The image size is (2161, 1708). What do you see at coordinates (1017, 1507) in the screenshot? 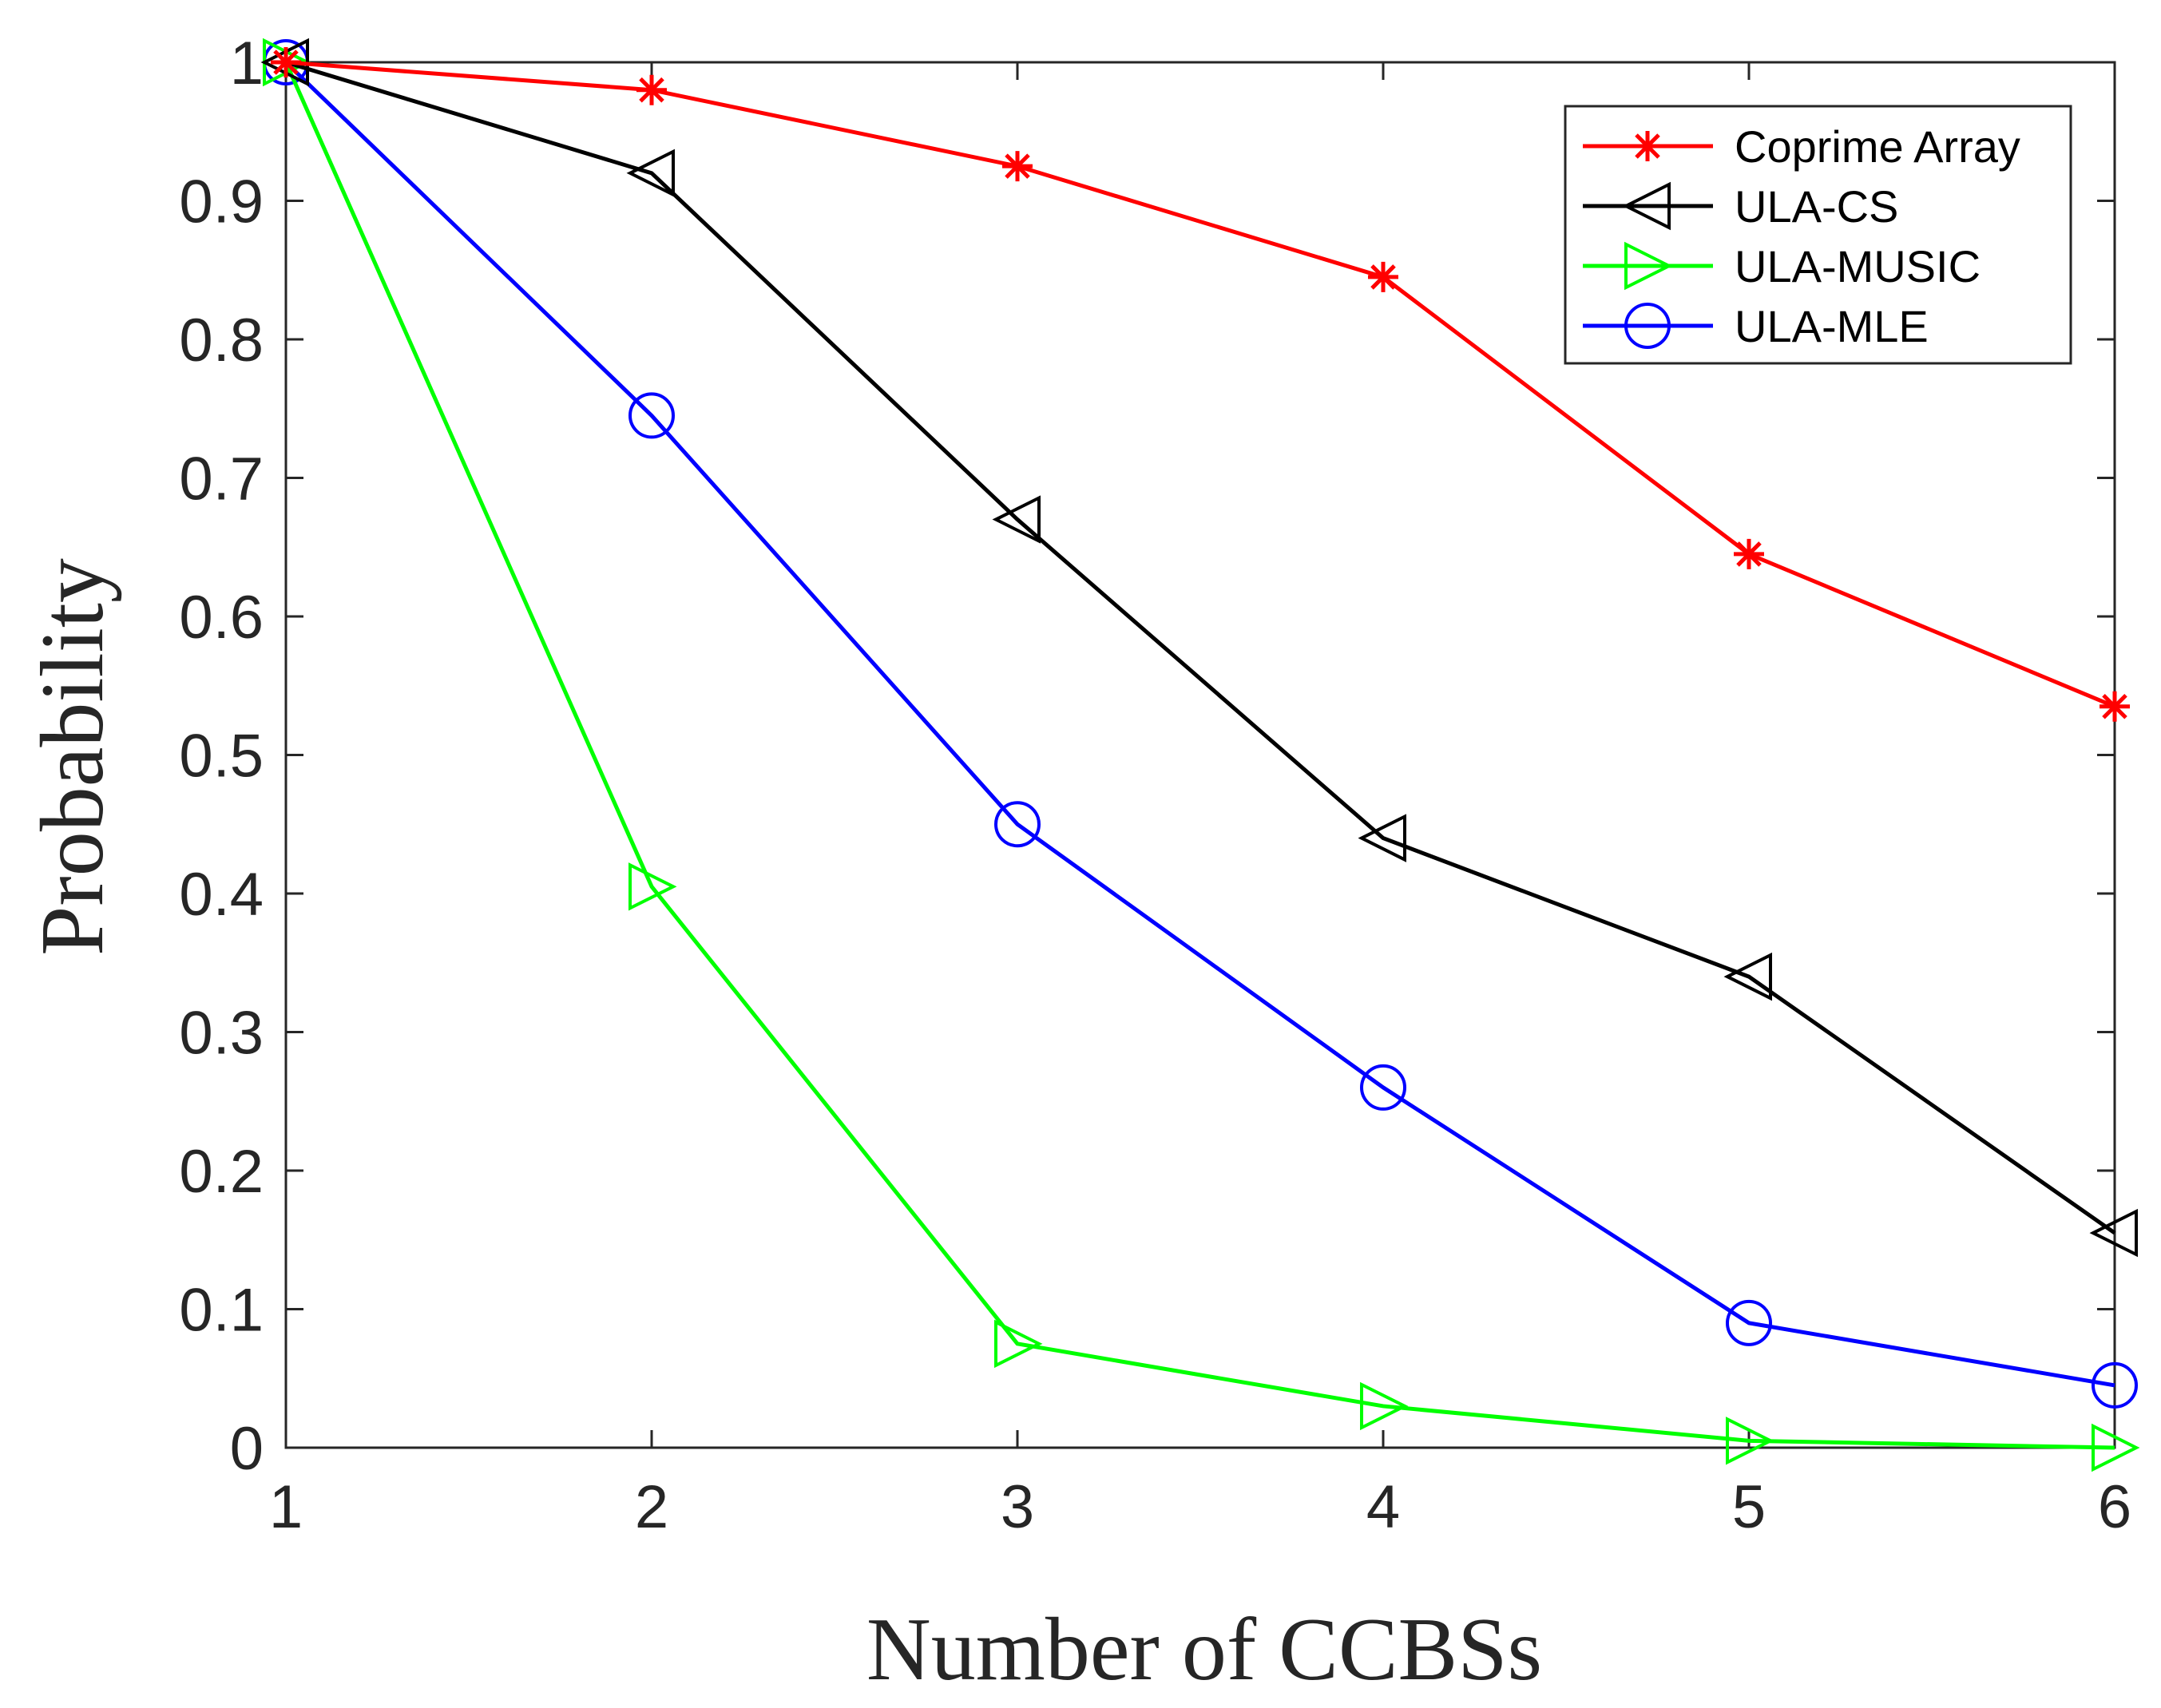
I see `x-tick-label: 3` at bounding box center [1017, 1507].